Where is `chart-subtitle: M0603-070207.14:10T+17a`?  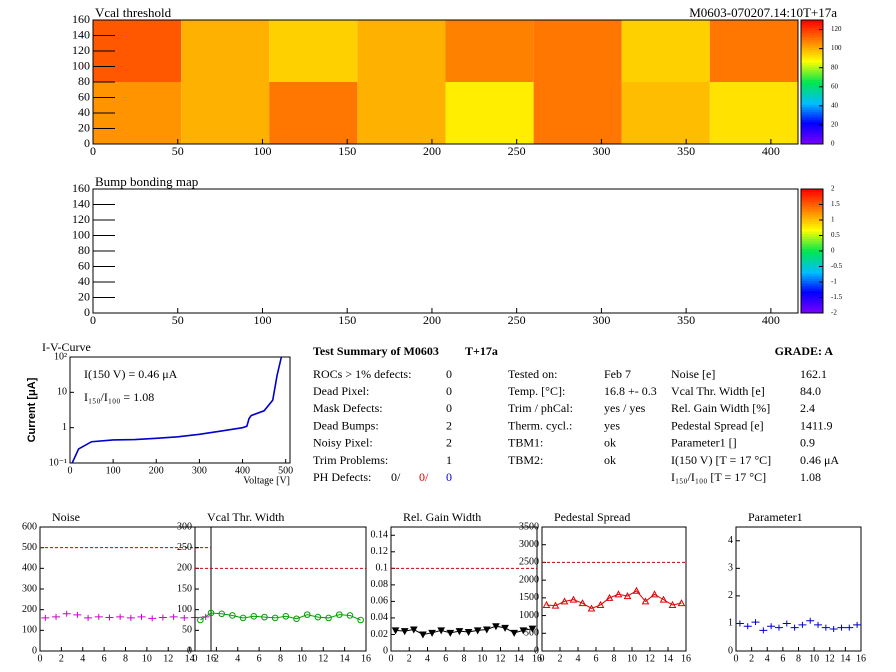 chart-subtitle: M0603-070207.14:10T+17a is located at coordinates (763, 12).